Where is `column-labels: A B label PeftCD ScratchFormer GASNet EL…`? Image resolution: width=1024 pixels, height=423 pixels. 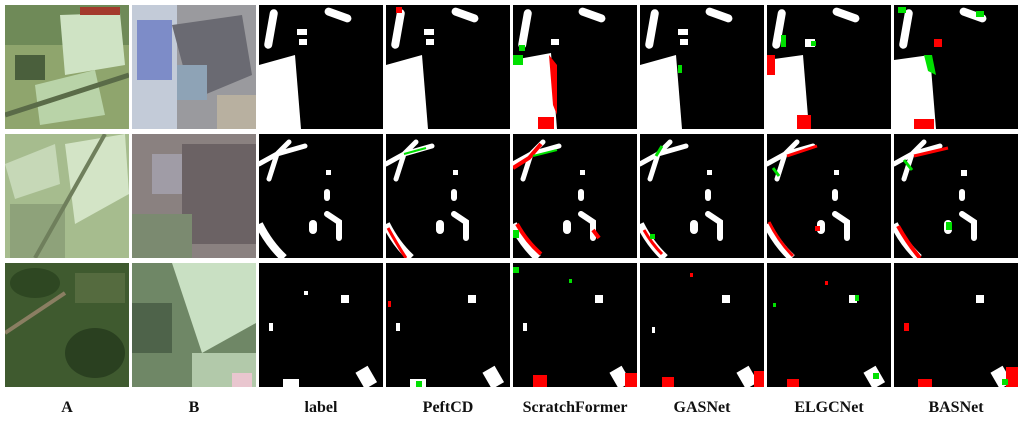
column-labels: A B label PeftCD ScratchFormer GASNet EL… is located at coordinates (512, 409).